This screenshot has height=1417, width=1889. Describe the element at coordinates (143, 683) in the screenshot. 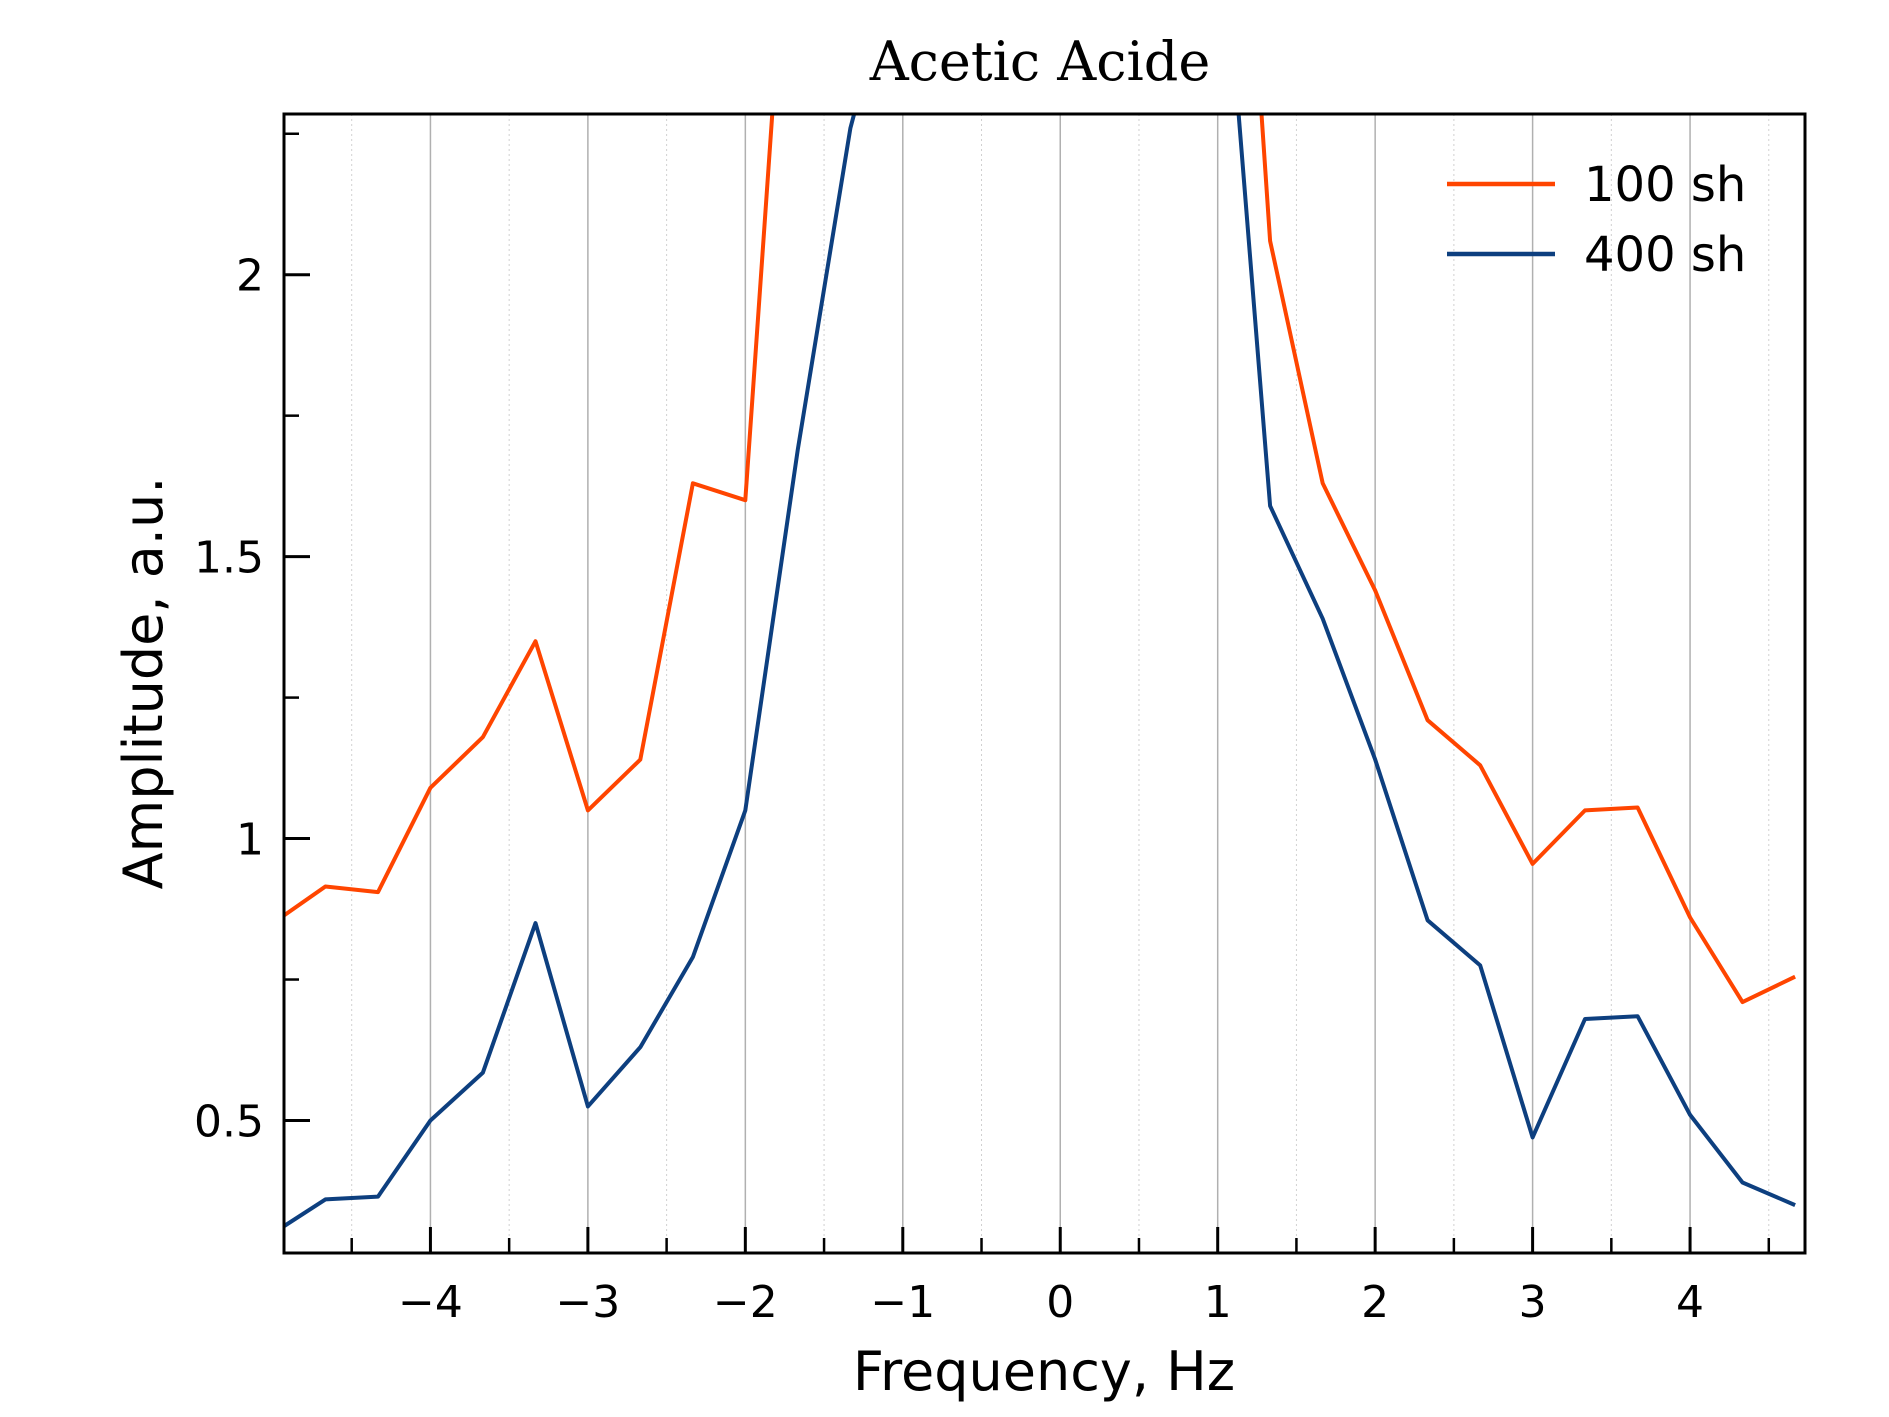

I see `y-axis-label: Amplitude, a.u.` at that location.